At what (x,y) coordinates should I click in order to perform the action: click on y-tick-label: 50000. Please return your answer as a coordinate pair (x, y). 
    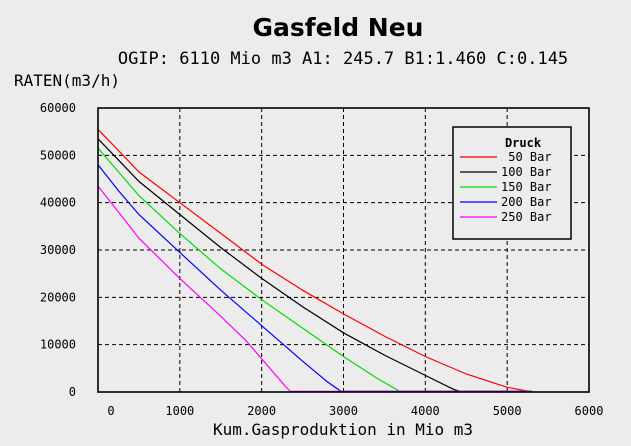
    Looking at the image, I should click on (58, 155).